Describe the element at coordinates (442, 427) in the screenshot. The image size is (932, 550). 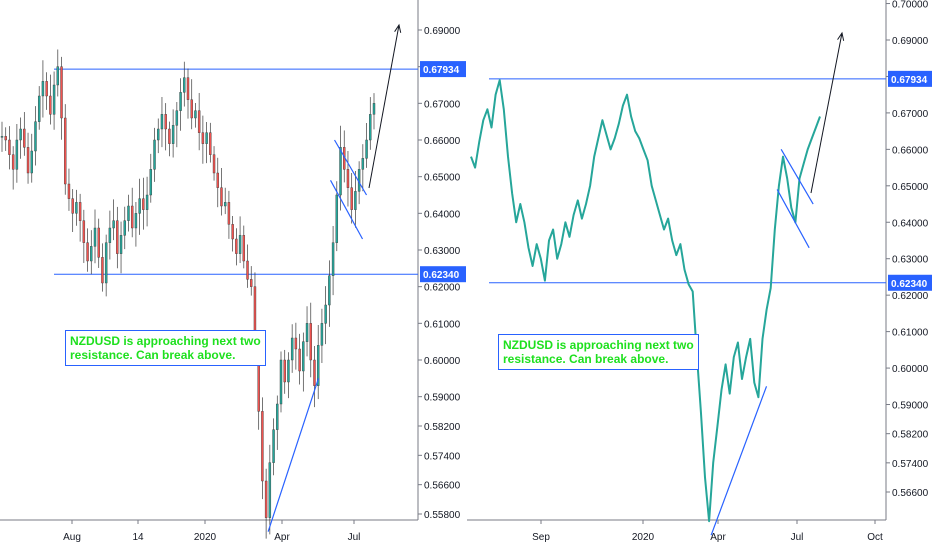
I see `y-tick-label: 0.58200` at that location.